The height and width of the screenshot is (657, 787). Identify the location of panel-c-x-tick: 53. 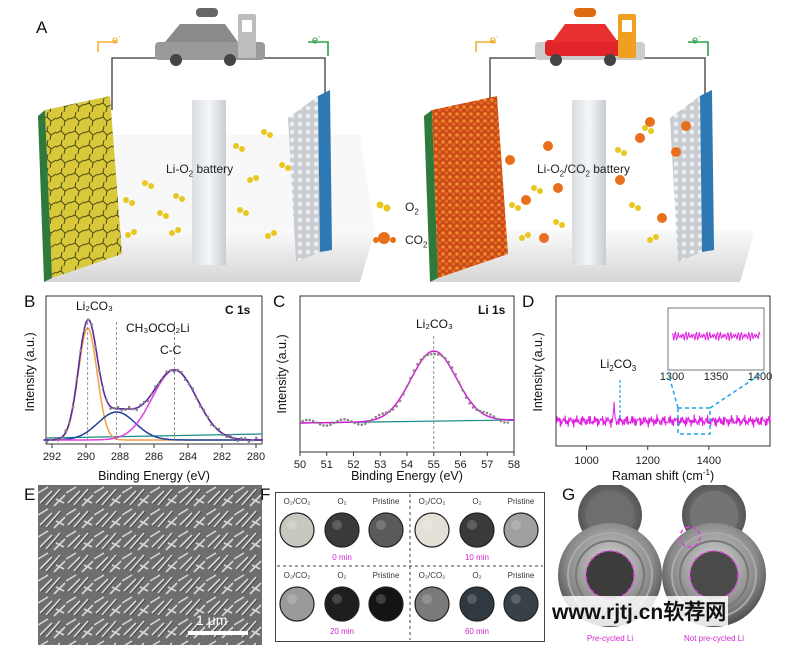
(380, 465).